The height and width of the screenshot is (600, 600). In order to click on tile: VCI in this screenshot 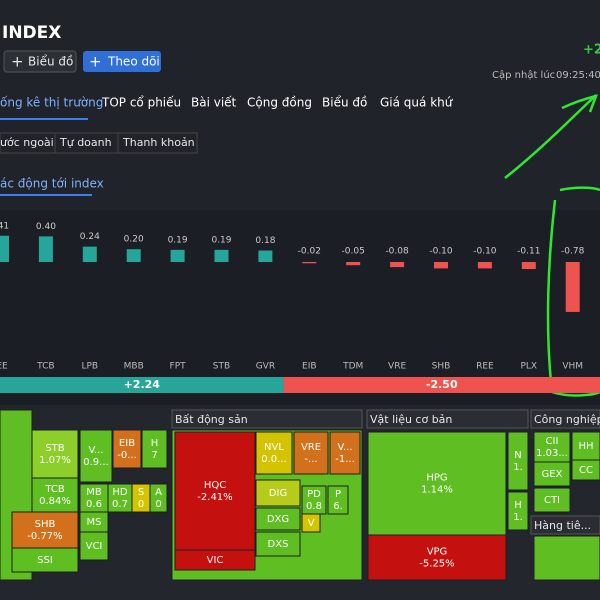, I will do `click(94, 546)`.